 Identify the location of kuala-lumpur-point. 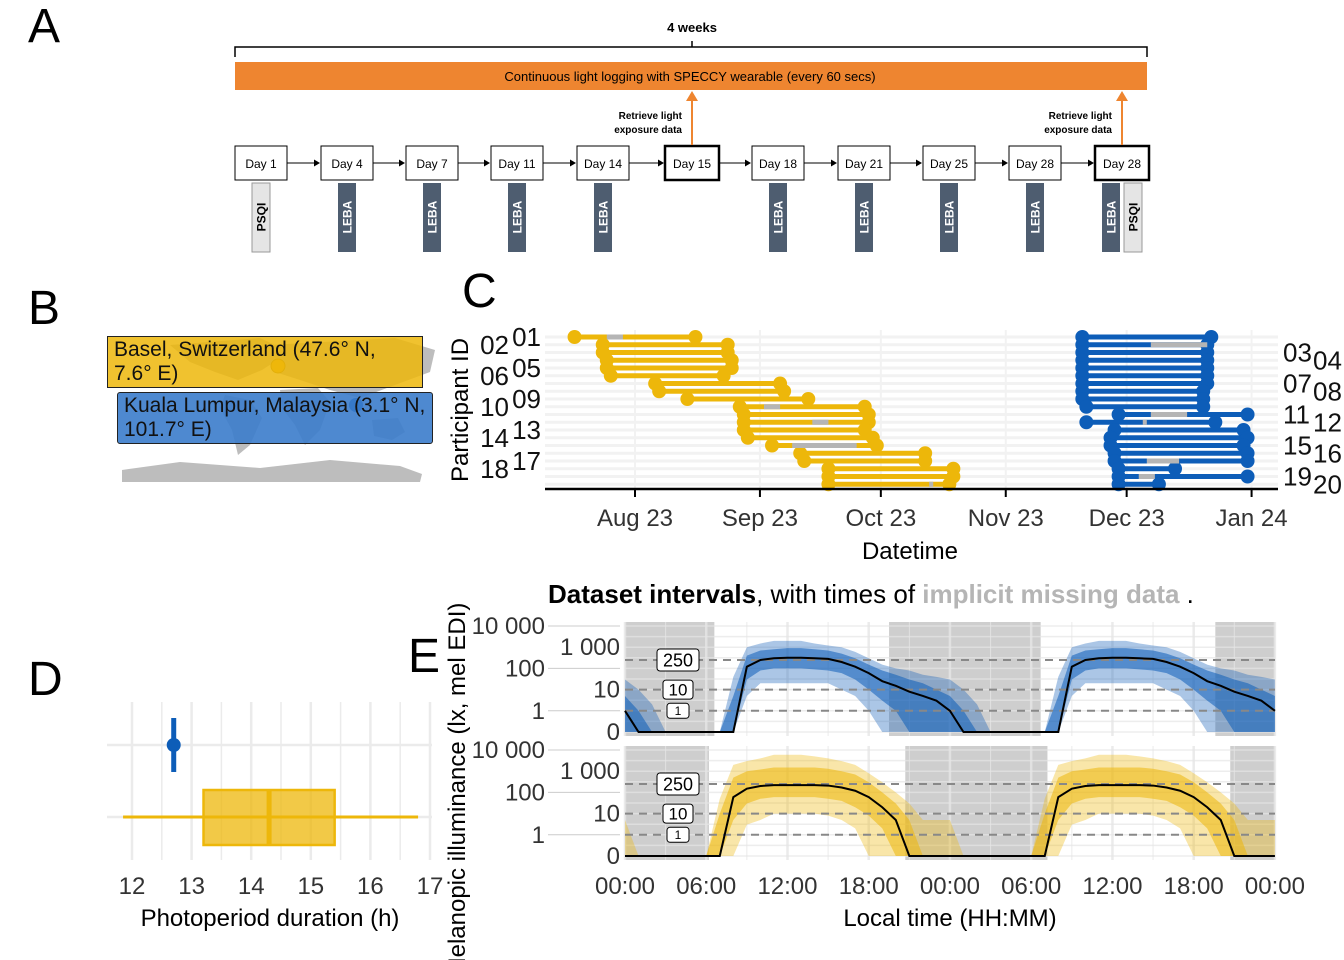
(173, 745).